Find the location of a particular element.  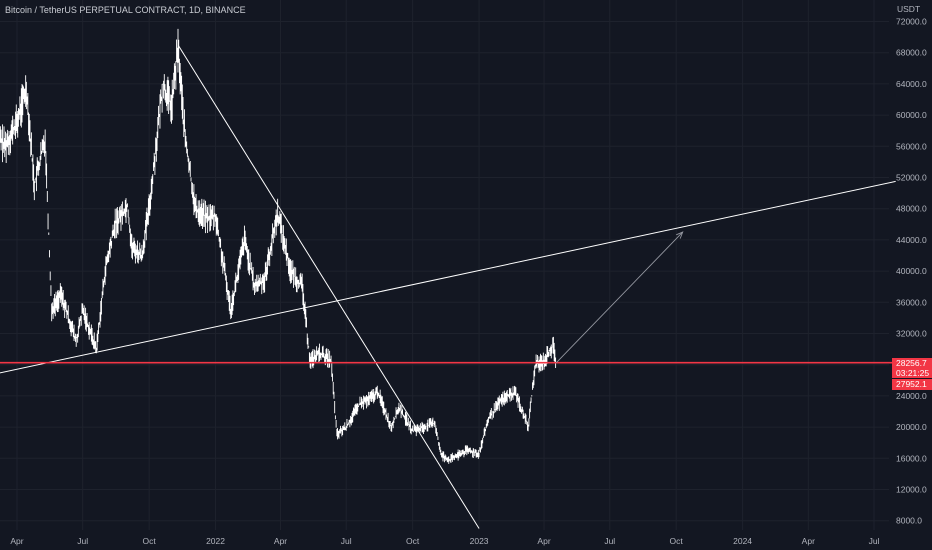

y-tick-label: 60000.0 is located at coordinates (911, 115).